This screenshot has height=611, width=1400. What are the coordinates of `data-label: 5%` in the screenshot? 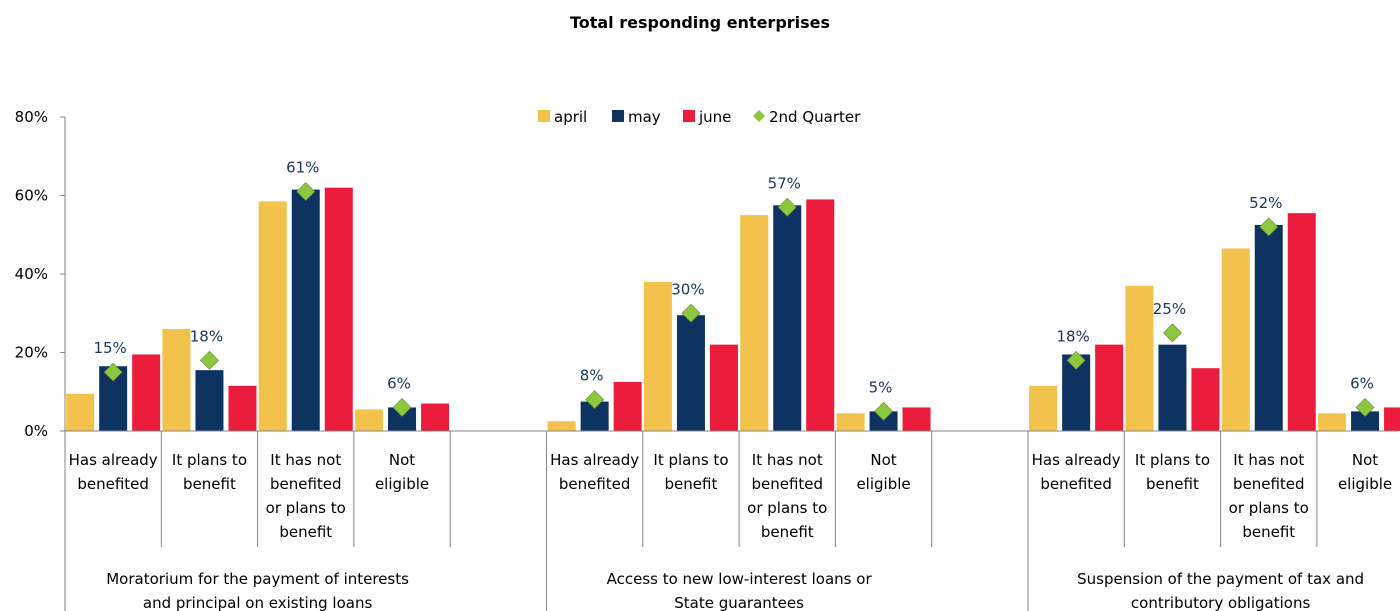 It's located at (881, 387).